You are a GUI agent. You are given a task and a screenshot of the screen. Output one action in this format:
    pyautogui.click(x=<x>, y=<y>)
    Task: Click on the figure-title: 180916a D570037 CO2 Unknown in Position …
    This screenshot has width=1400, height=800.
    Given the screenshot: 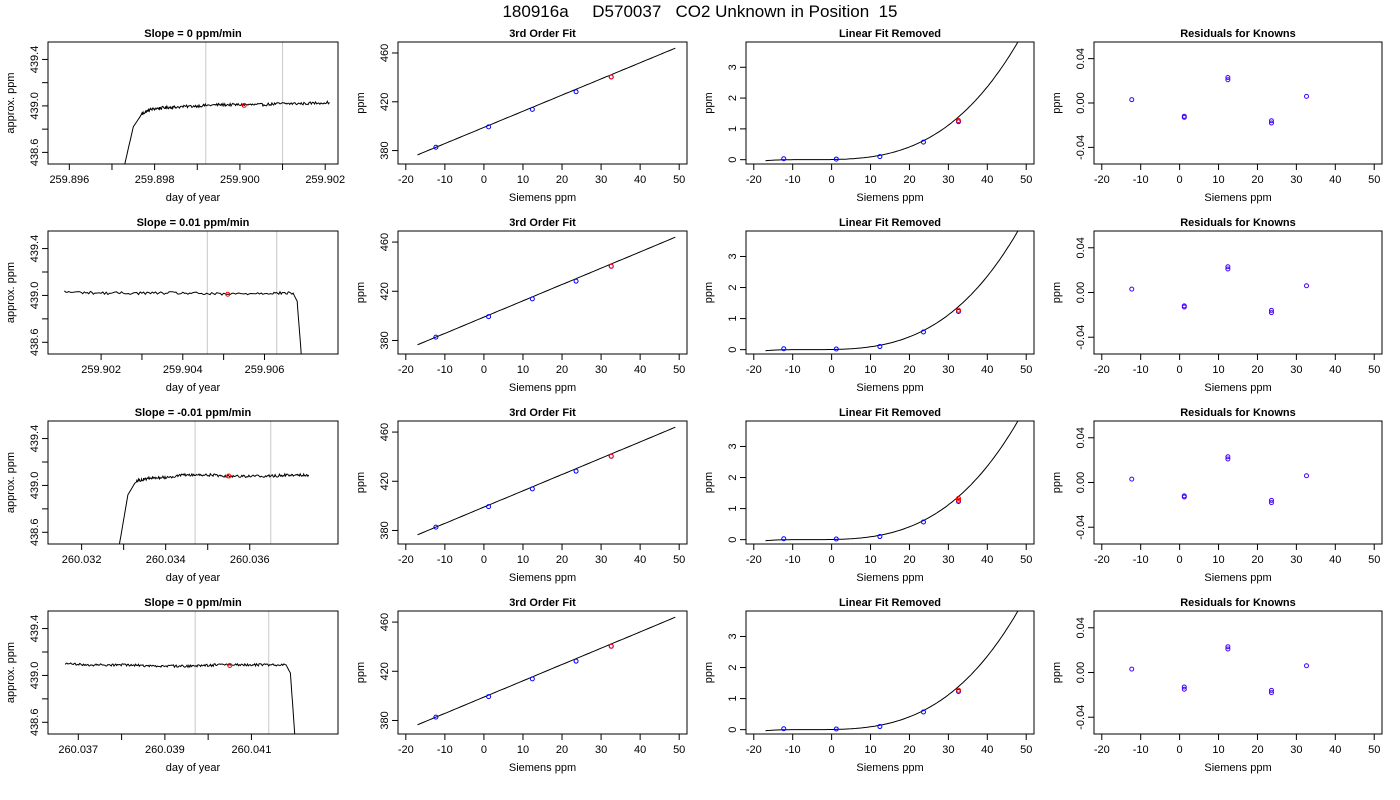 What is the action you would take?
    pyautogui.click(x=700, y=11)
    